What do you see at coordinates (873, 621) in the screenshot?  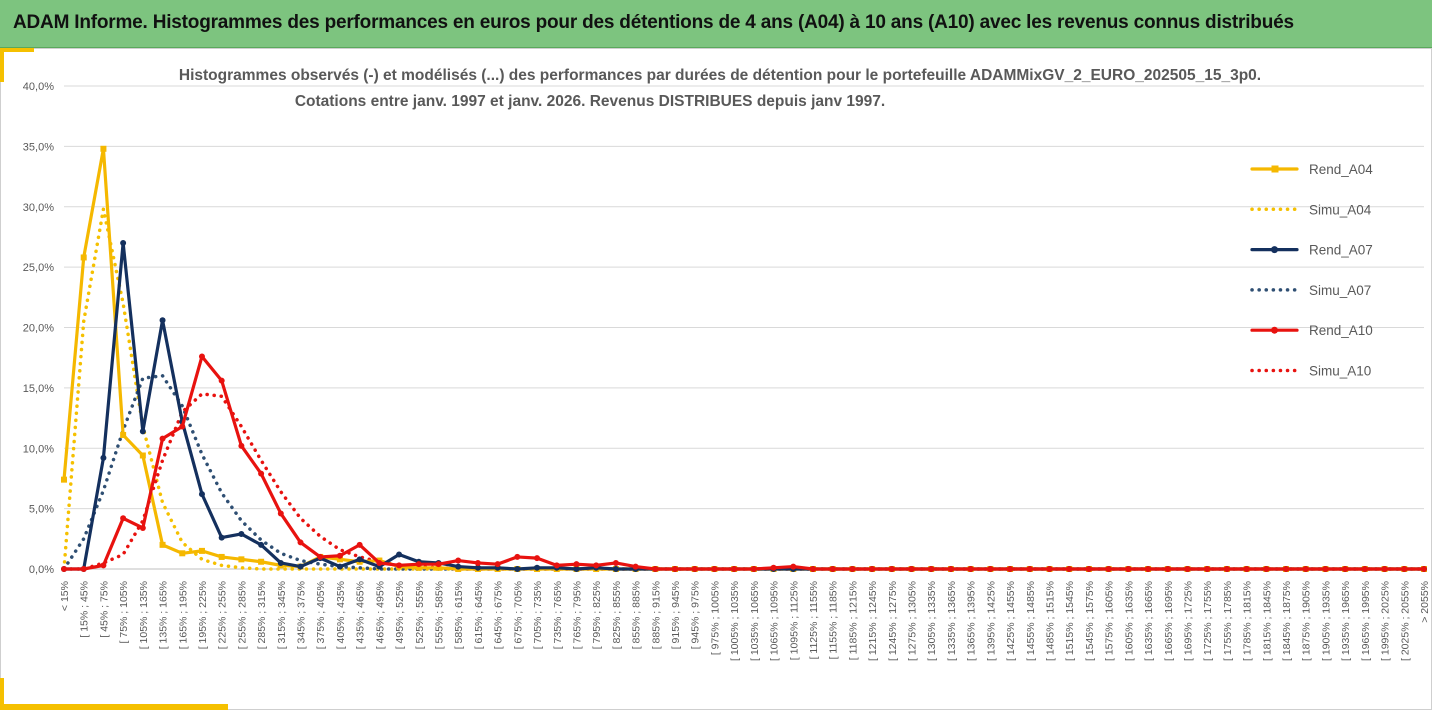 I see `x-tick-label: [ 1215% ; 1245%` at bounding box center [873, 621].